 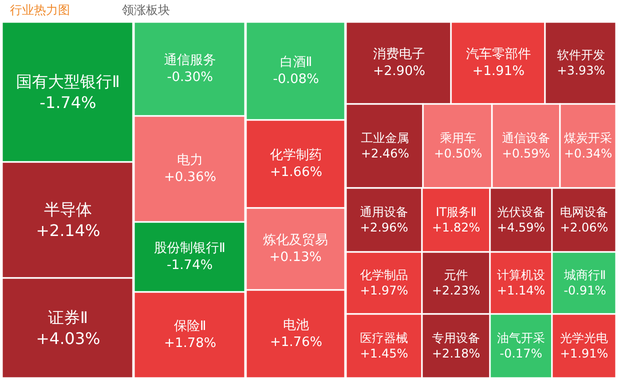 What do you see at coordinates (385, 153) in the screenshot?
I see `data-label: +2.46%` at bounding box center [385, 153].